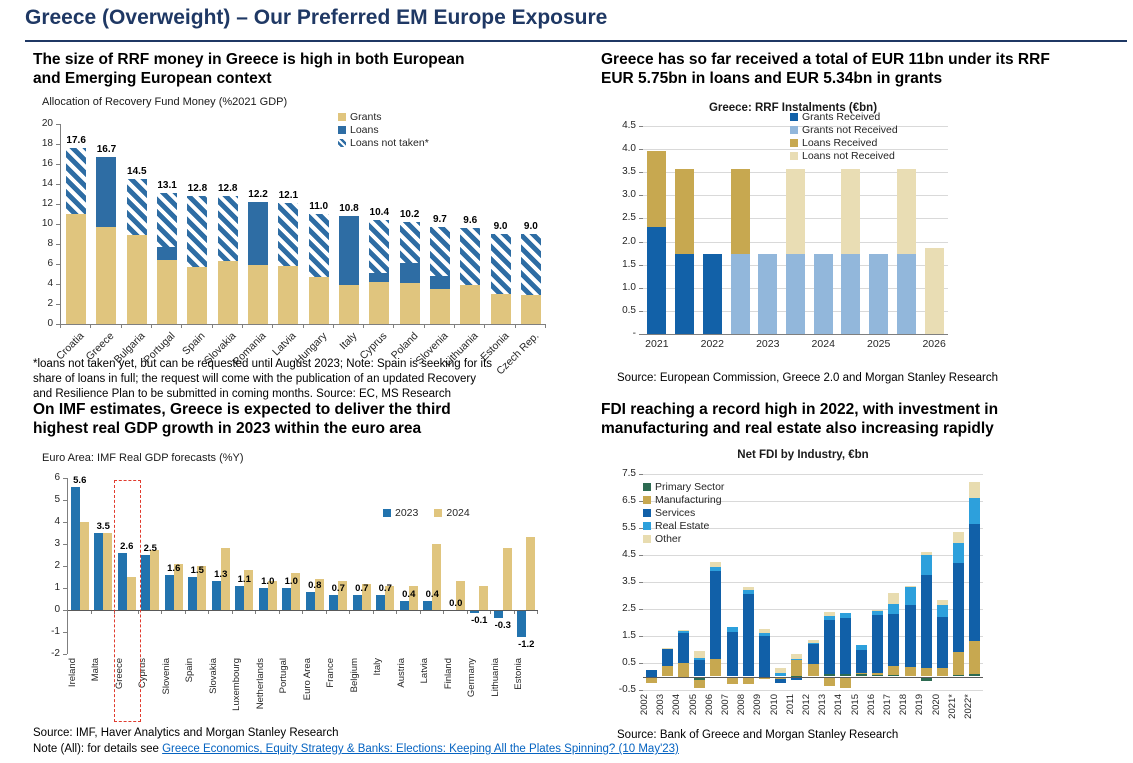 This screenshot has height=763, width=1133. Describe the element at coordinates (57, 587) in the screenshot. I see `y-axis-tick-label: 1` at that location.